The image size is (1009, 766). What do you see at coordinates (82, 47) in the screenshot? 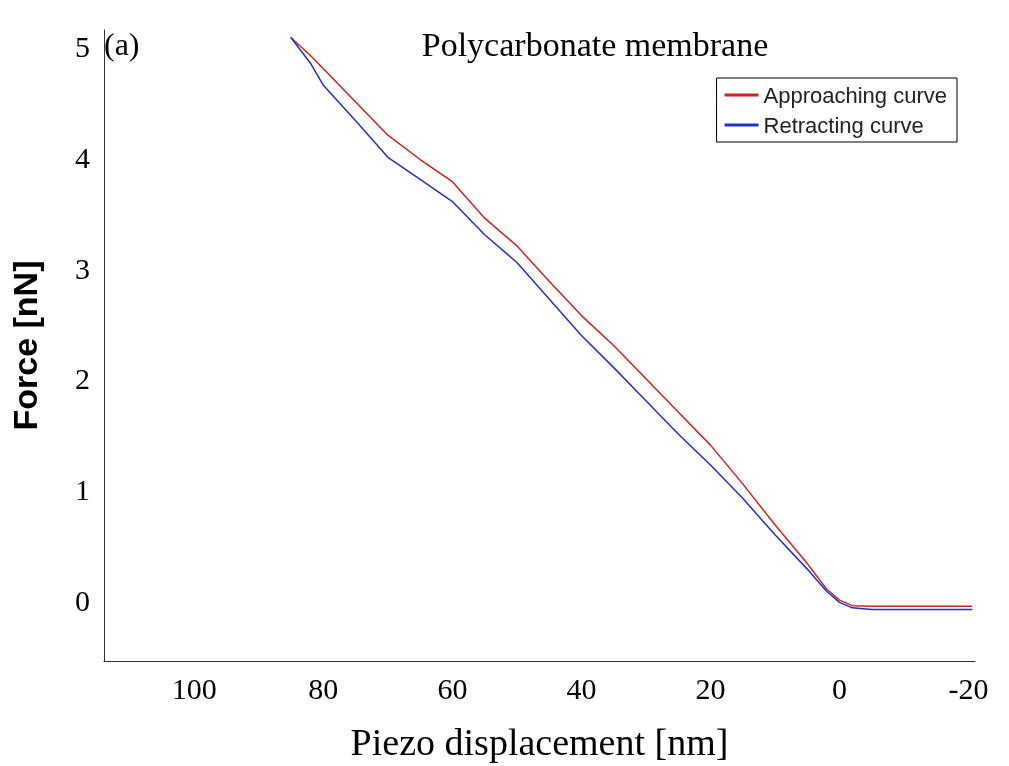
I see `y-tick-label: 5` at bounding box center [82, 47].